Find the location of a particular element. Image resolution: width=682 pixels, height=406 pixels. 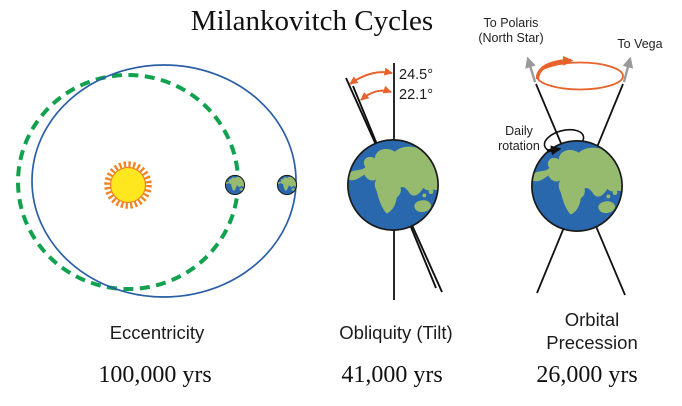

polaris-arrow-icon is located at coordinates (531, 69).